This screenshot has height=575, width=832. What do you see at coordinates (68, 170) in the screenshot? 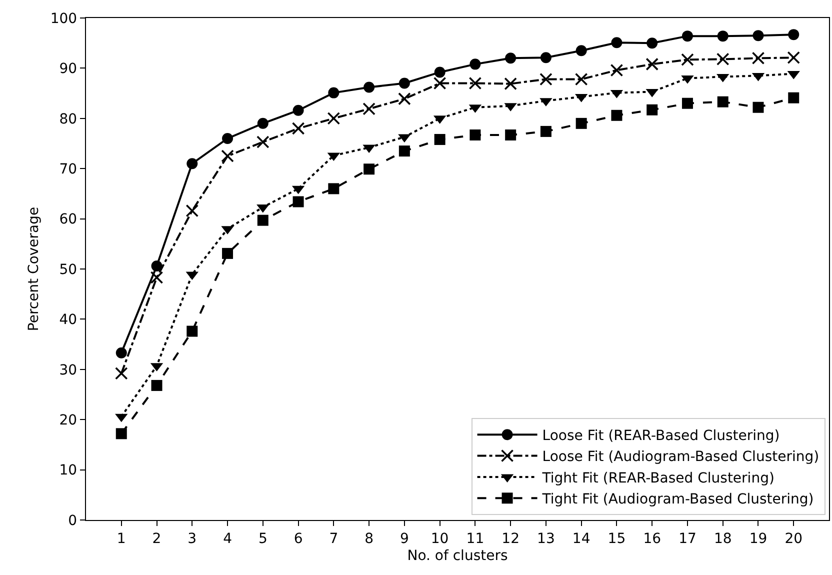
I see `y-tick-label: 70` at bounding box center [68, 170].